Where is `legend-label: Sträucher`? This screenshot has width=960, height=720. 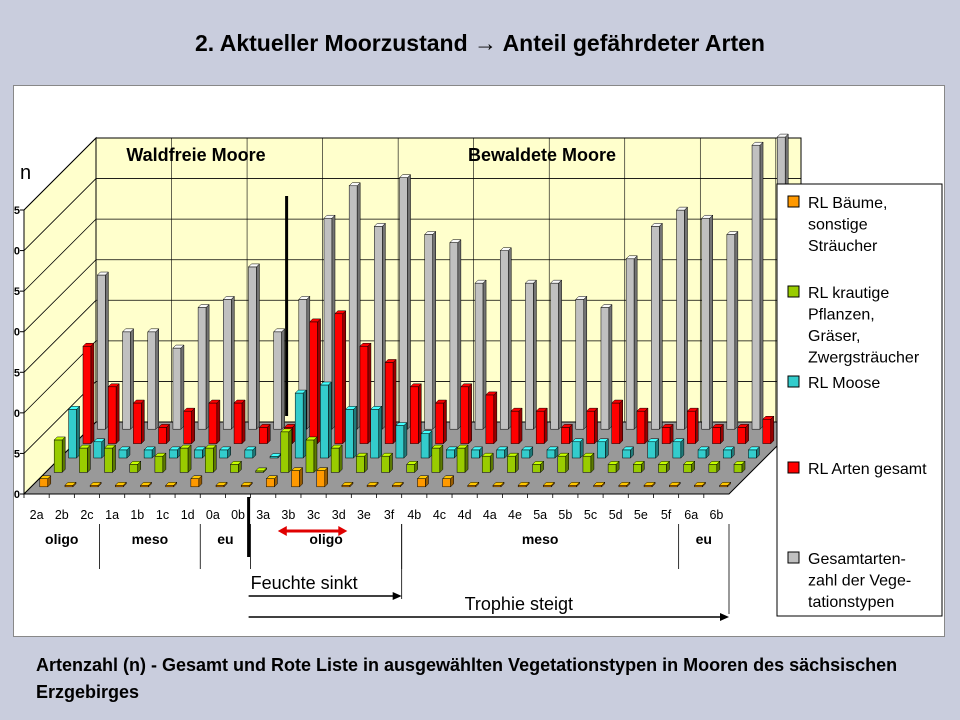 legend-label: Sträucher is located at coordinates (843, 246).